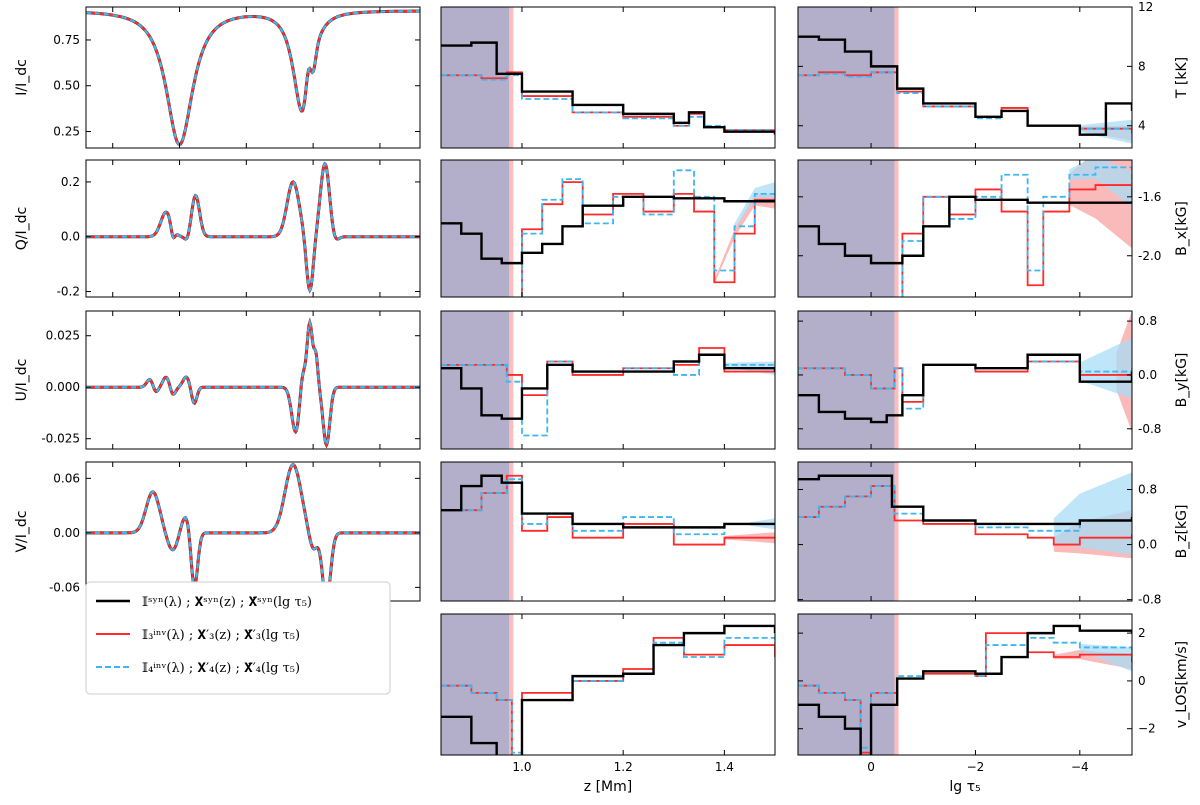  Describe the element at coordinates (63, 336) in the screenshot. I see `y-tick-label: 0.025` at that location.